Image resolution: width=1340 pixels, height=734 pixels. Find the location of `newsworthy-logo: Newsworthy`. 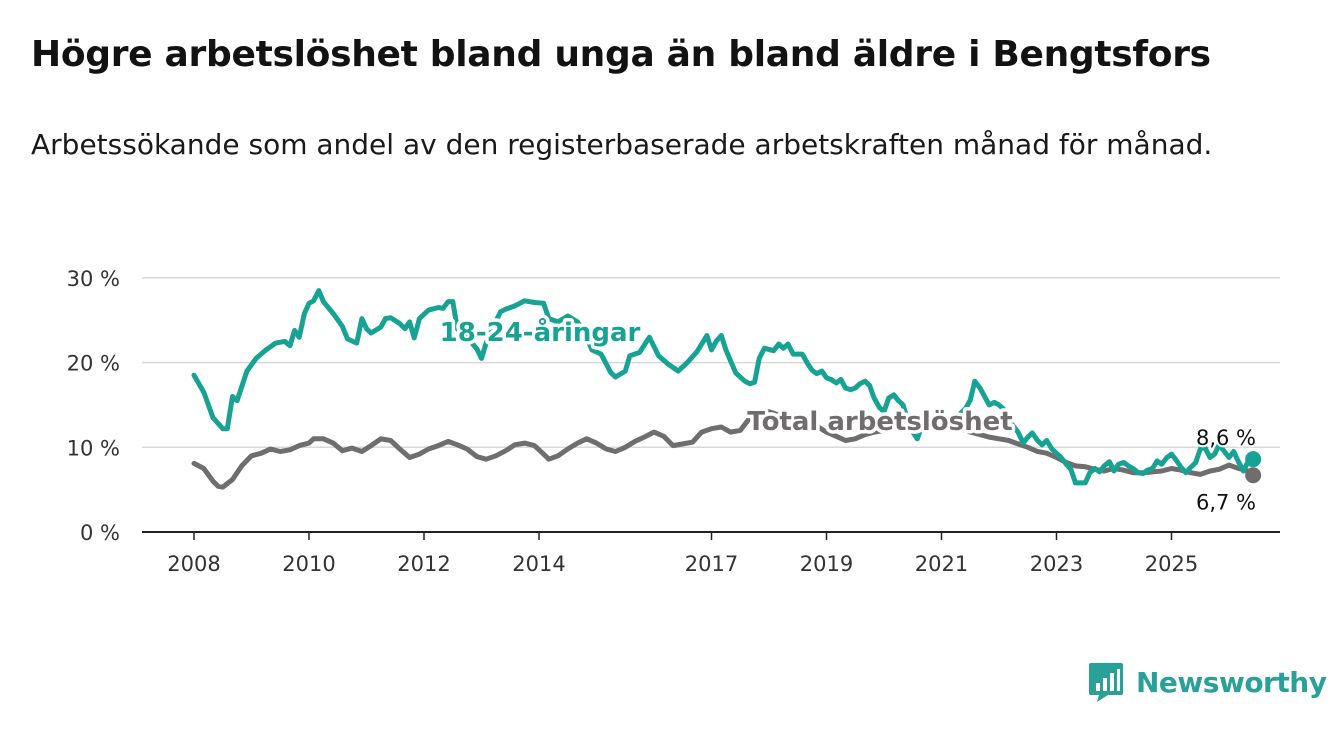

newsworthy-logo: Newsworthy is located at coordinates (1207, 682).